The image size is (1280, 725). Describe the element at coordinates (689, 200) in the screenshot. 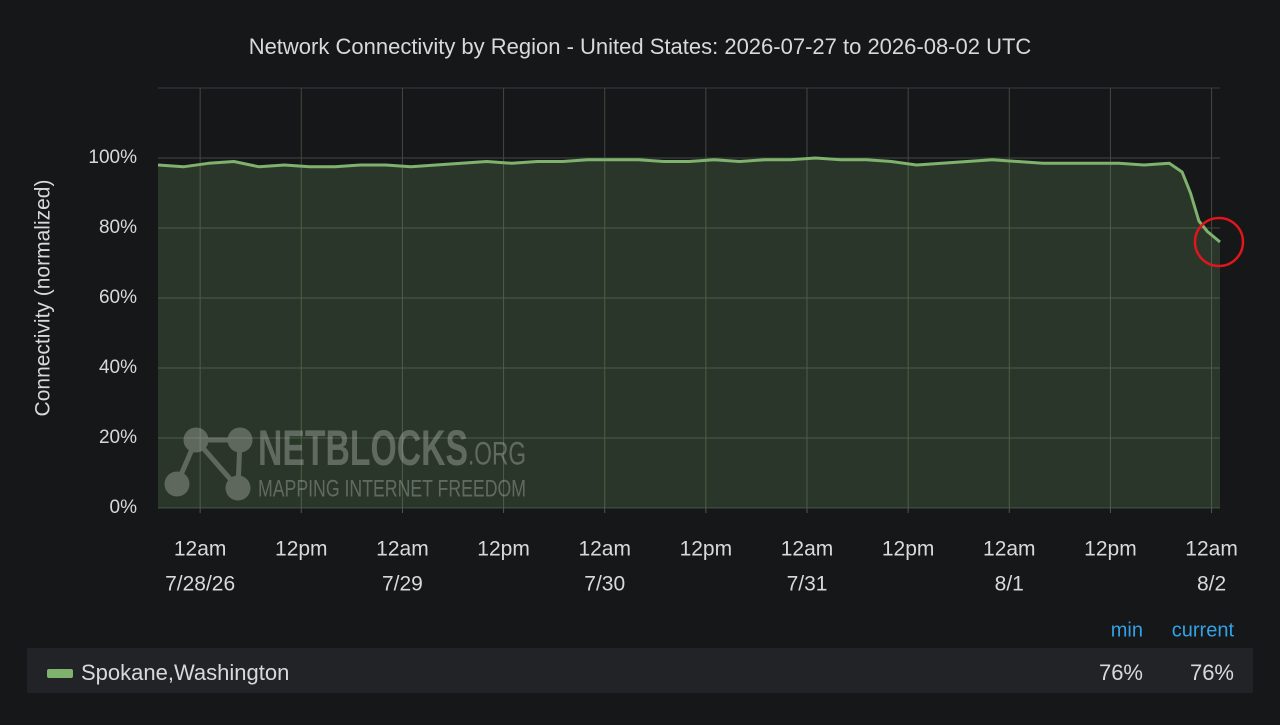

I see `series-line` at that location.